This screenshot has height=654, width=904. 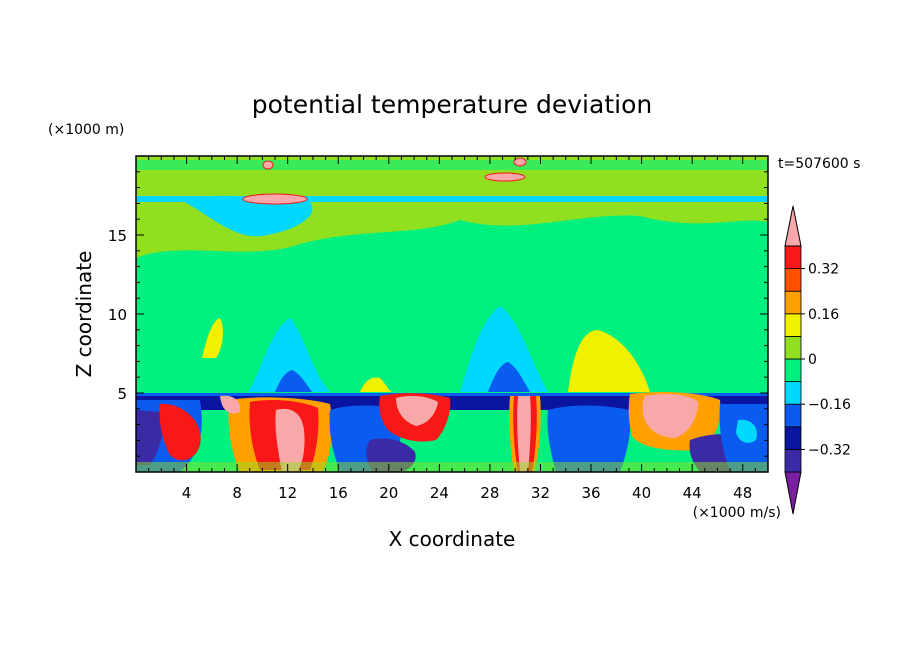 What do you see at coordinates (452, 207) in the screenshot?
I see `contour-upper-green` at bounding box center [452, 207].